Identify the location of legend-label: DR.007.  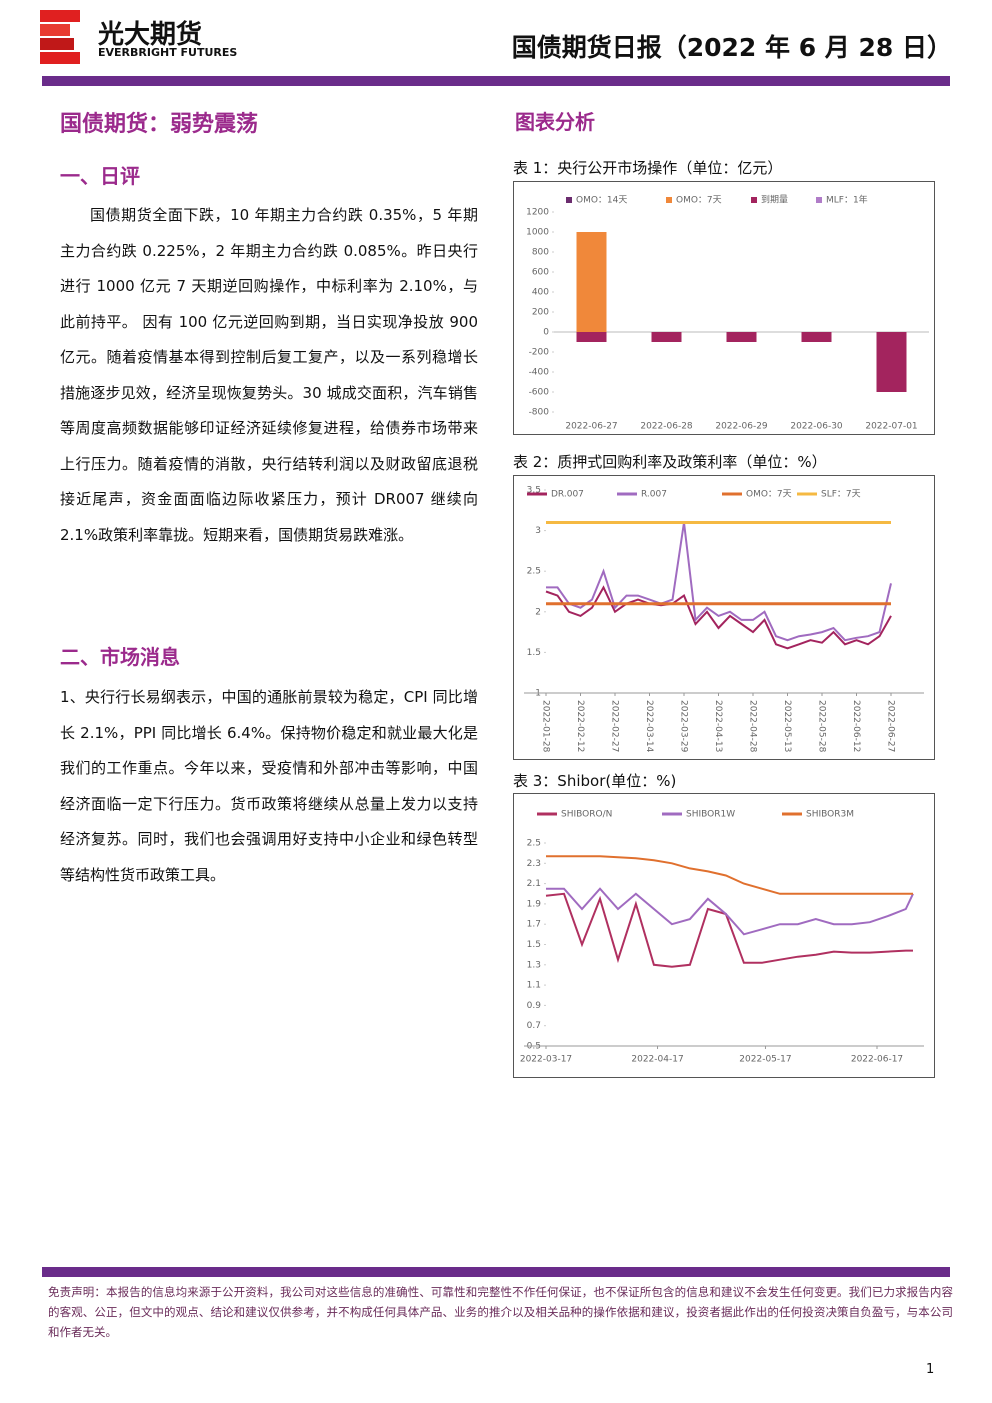
(567, 495).